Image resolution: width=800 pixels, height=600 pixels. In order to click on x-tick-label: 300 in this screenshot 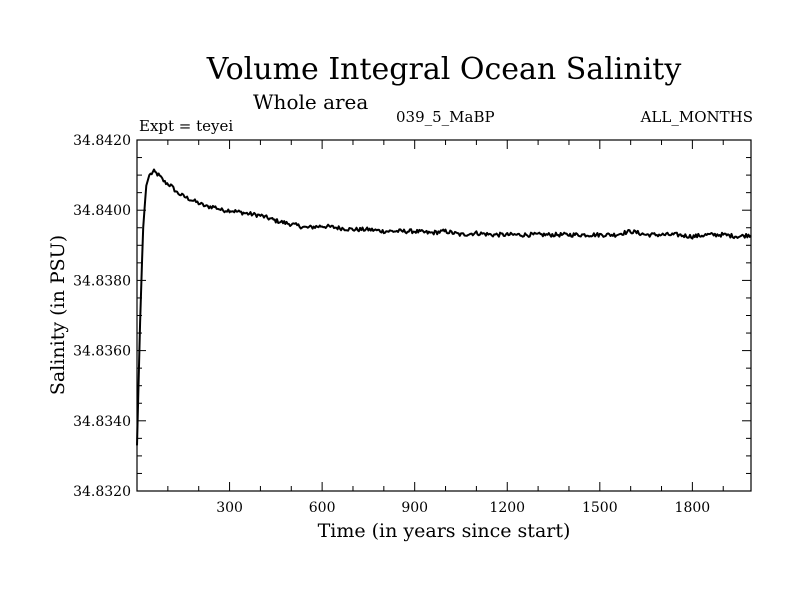, I will do `click(229, 508)`.